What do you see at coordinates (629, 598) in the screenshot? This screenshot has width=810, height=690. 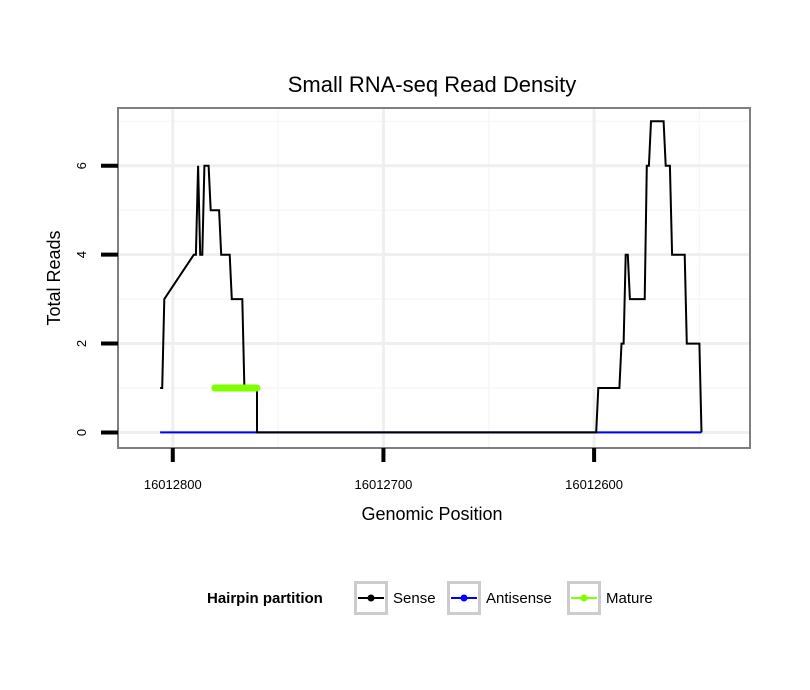 I see `legend-label-mature: Mature` at bounding box center [629, 598].